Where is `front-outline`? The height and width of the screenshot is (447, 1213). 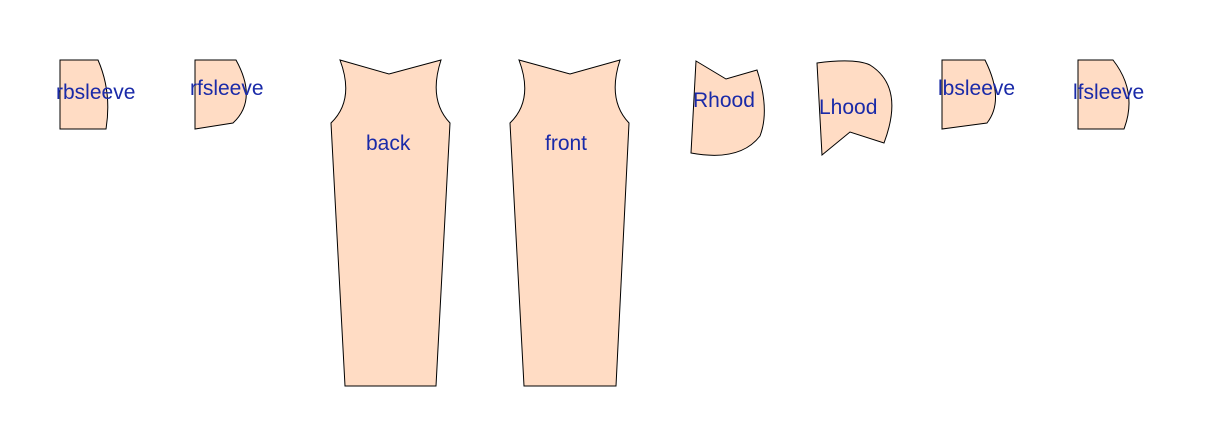
front-outline is located at coordinates (569, 223).